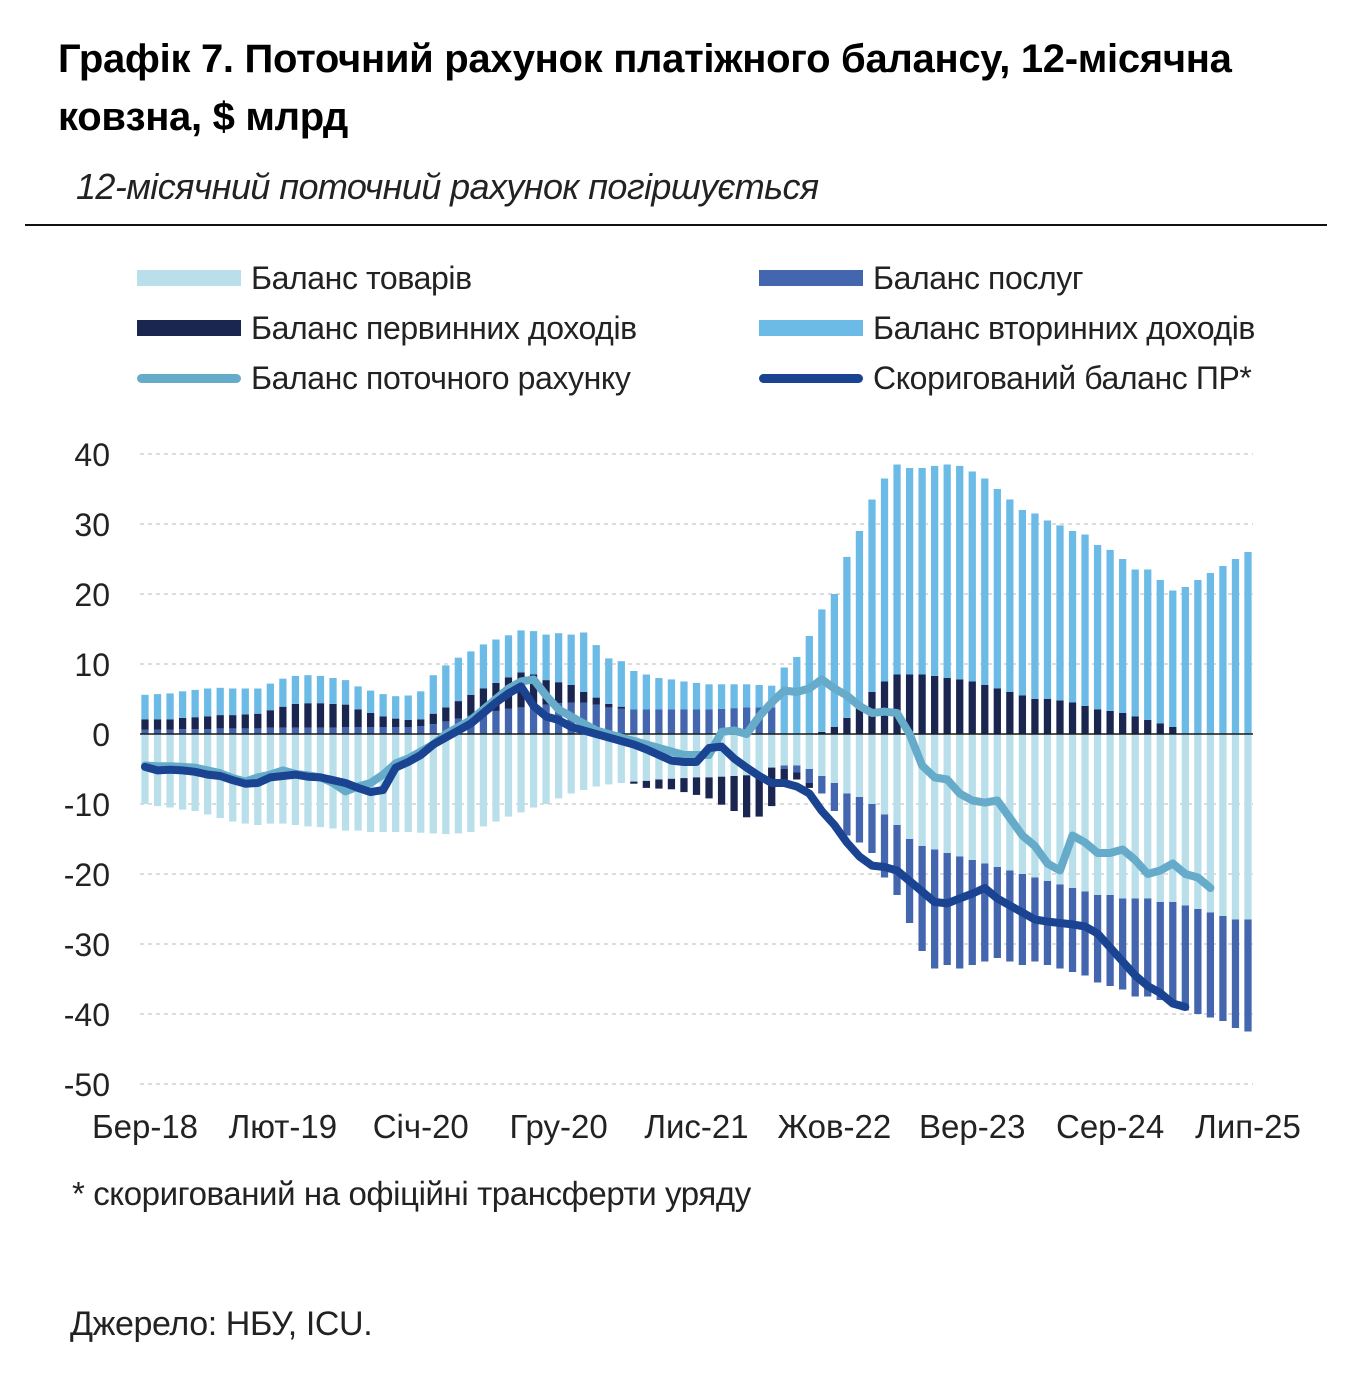  I want to click on x-tick-label: Січ-20, so click(421, 1126).